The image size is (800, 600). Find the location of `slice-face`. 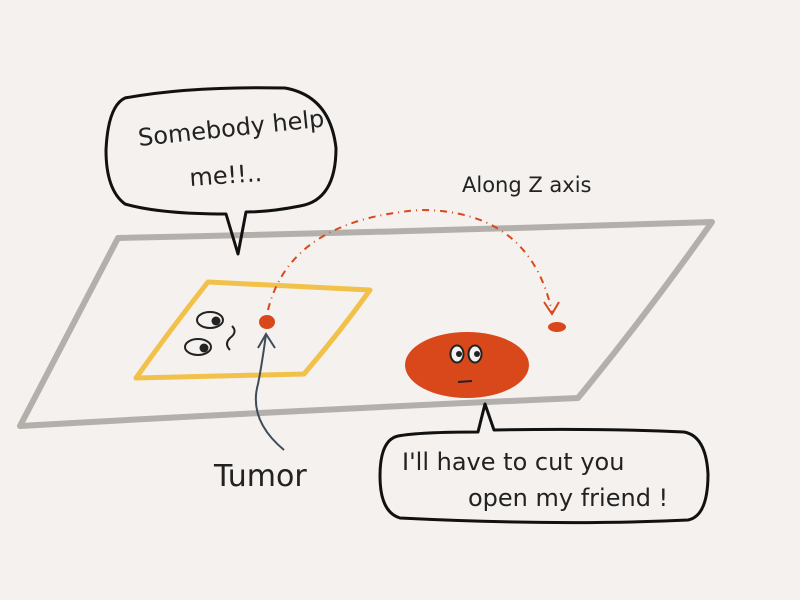

slice-face is located at coordinates (210, 333).